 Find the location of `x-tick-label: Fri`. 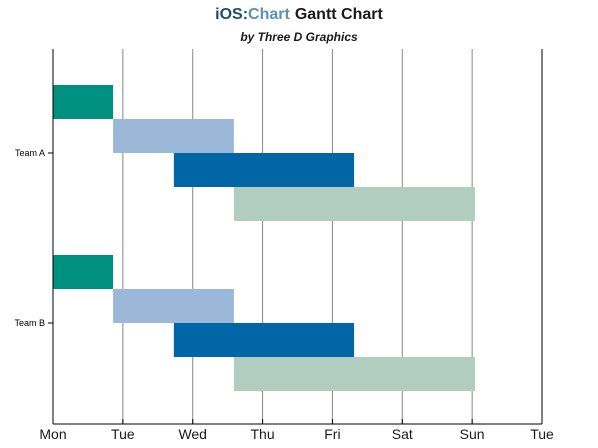

x-tick-label: Fri is located at coordinates (332, 434).